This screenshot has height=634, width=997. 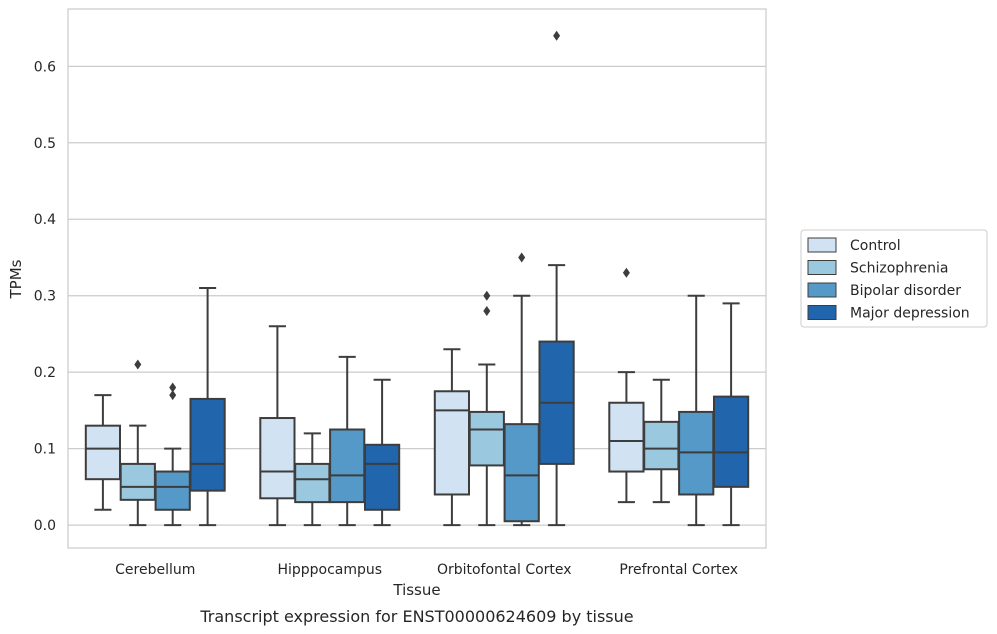 What do you see at coordinates (45, 450) in the screenshot?
I see `y-tick-label: 0.1` at bounding box center [45, 450].